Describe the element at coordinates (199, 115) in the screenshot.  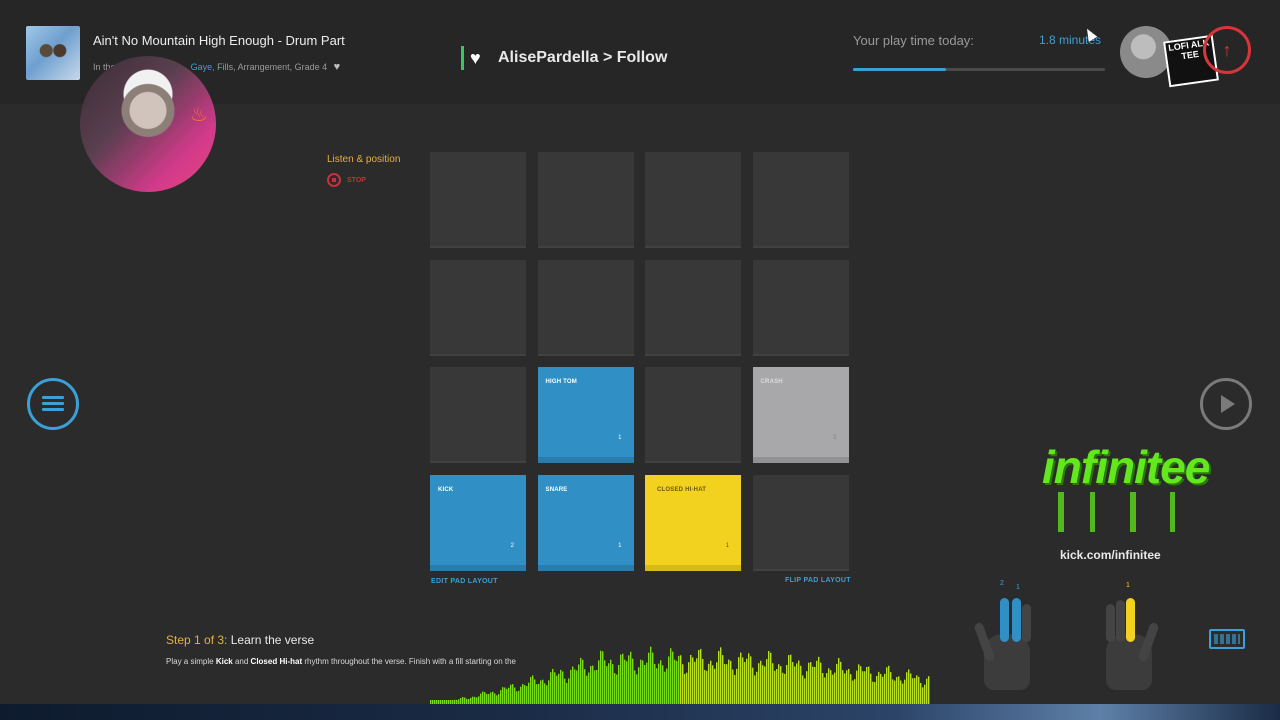
I see `flame-icon: ♨` at that location.